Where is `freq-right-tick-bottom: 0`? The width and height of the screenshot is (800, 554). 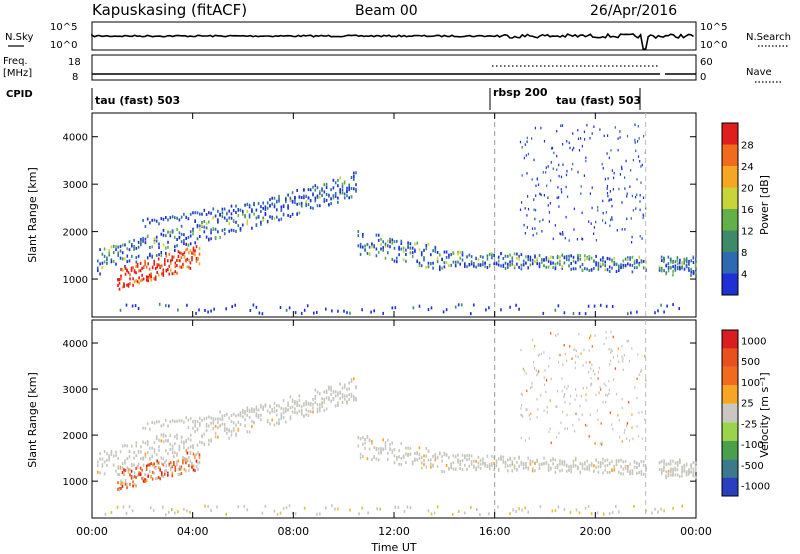 freq-right-tick-bottom: 0 is located at coordinates (703, 77).